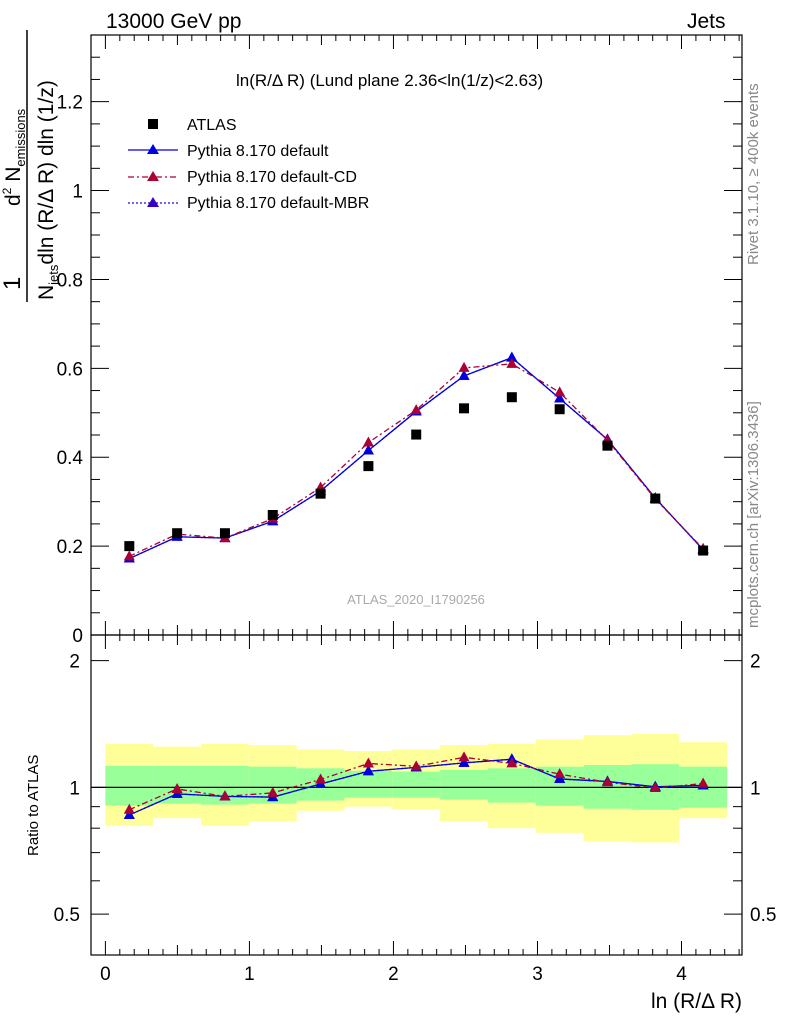 Image resolution: width=786 pixels, height=1024 pixels. What do you see at coordinates (153, 176) in the screenshot?
I see `legend-marker-cd` at bounding box center [153, 176].